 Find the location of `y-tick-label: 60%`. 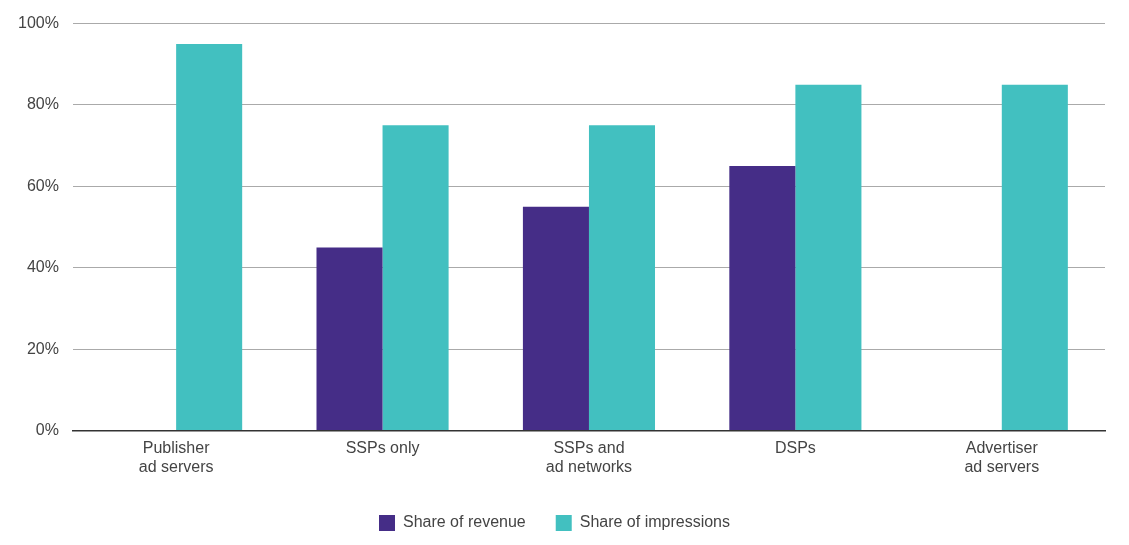

y-tick-label: 60% is located at coordinates (42, 185).